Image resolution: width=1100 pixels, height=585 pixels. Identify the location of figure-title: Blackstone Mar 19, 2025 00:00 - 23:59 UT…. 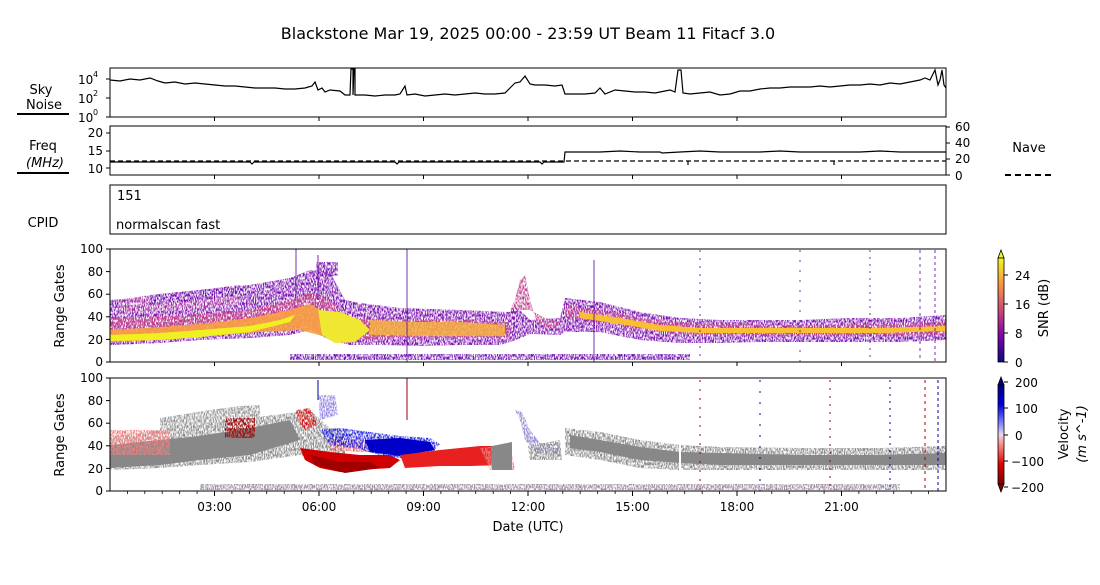
(528, 33).